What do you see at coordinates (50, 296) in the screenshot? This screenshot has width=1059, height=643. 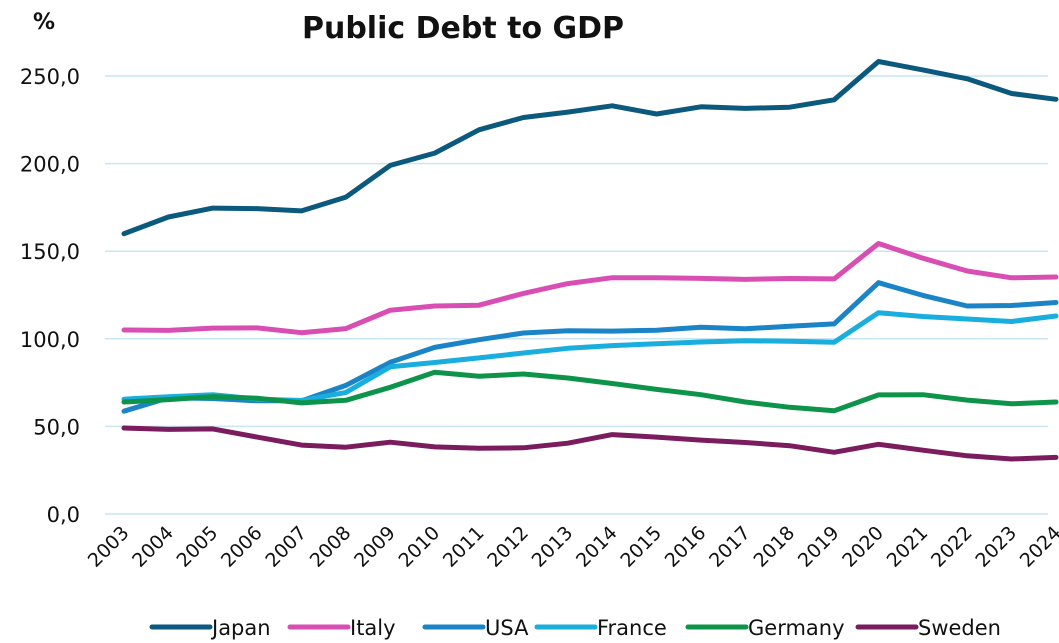 I see `y-axis-ticks: 0,0 50,0 100,0 150,0 200,0 250,0` at bounding box center [50, 296].